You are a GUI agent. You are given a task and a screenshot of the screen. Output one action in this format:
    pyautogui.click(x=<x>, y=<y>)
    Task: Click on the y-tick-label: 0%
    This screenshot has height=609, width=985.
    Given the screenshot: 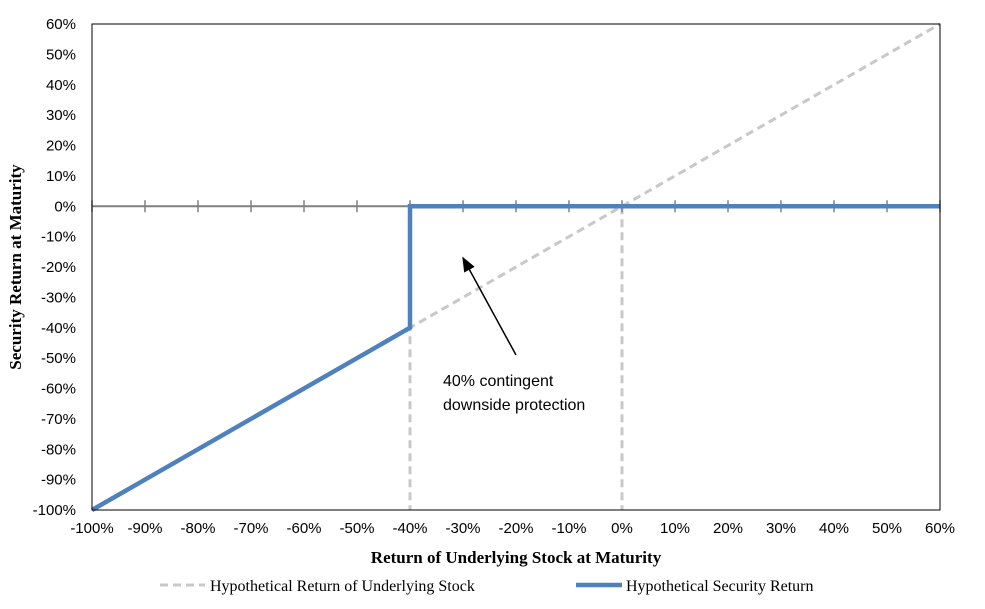 What is the action you would take?
    pyautogui.click(x=65, y=206)
    